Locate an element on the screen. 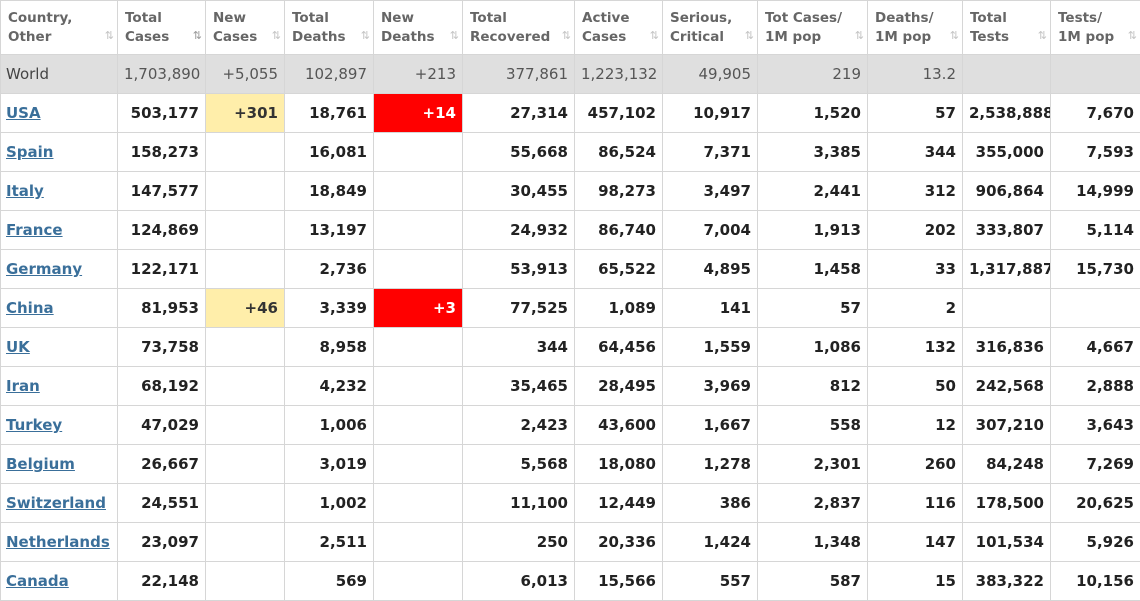 Image resolution: width=1140 pixels, height=601 pixels. country-link: Canada is located at coordinates (37, 581).